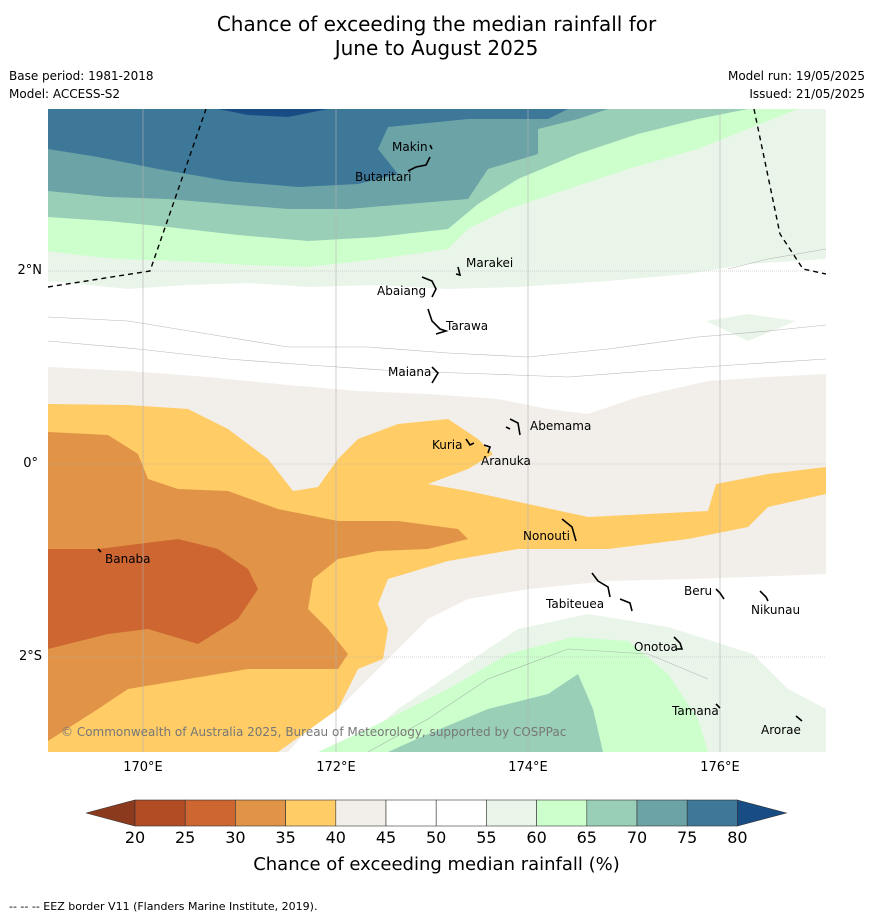 This screenshot has height=919, width=873. Describe the element at coordinates (436, 864) in the screenshot. I see `colorbar-label: Chance of exceeding median rainfall (%)` at that location.